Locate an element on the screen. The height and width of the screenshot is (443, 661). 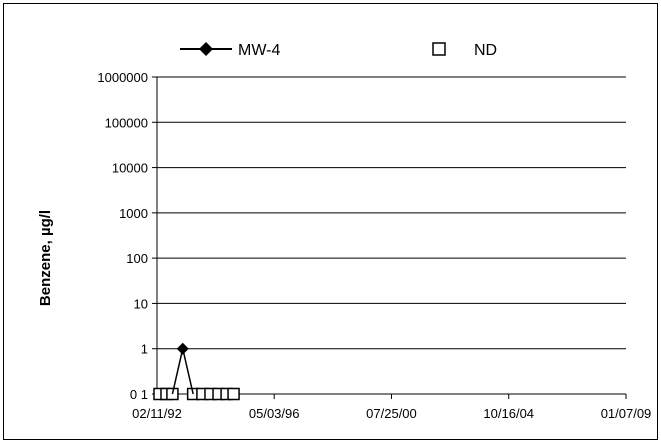
y-tick-label: 100 is located at coordinates (137, 258).